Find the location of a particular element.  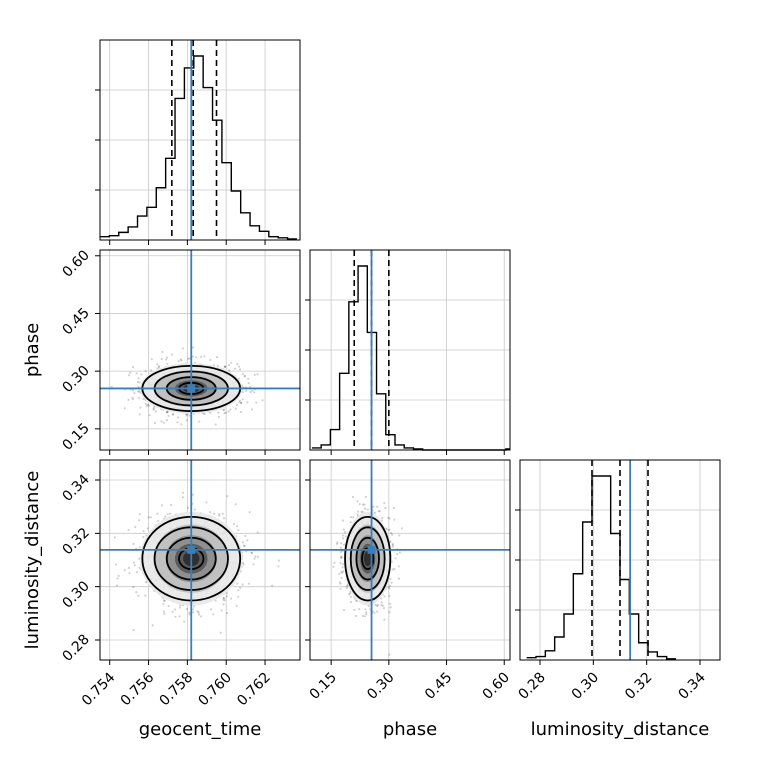

y-tick-label-phase: 0.15 is located at coordinates (75, 436).